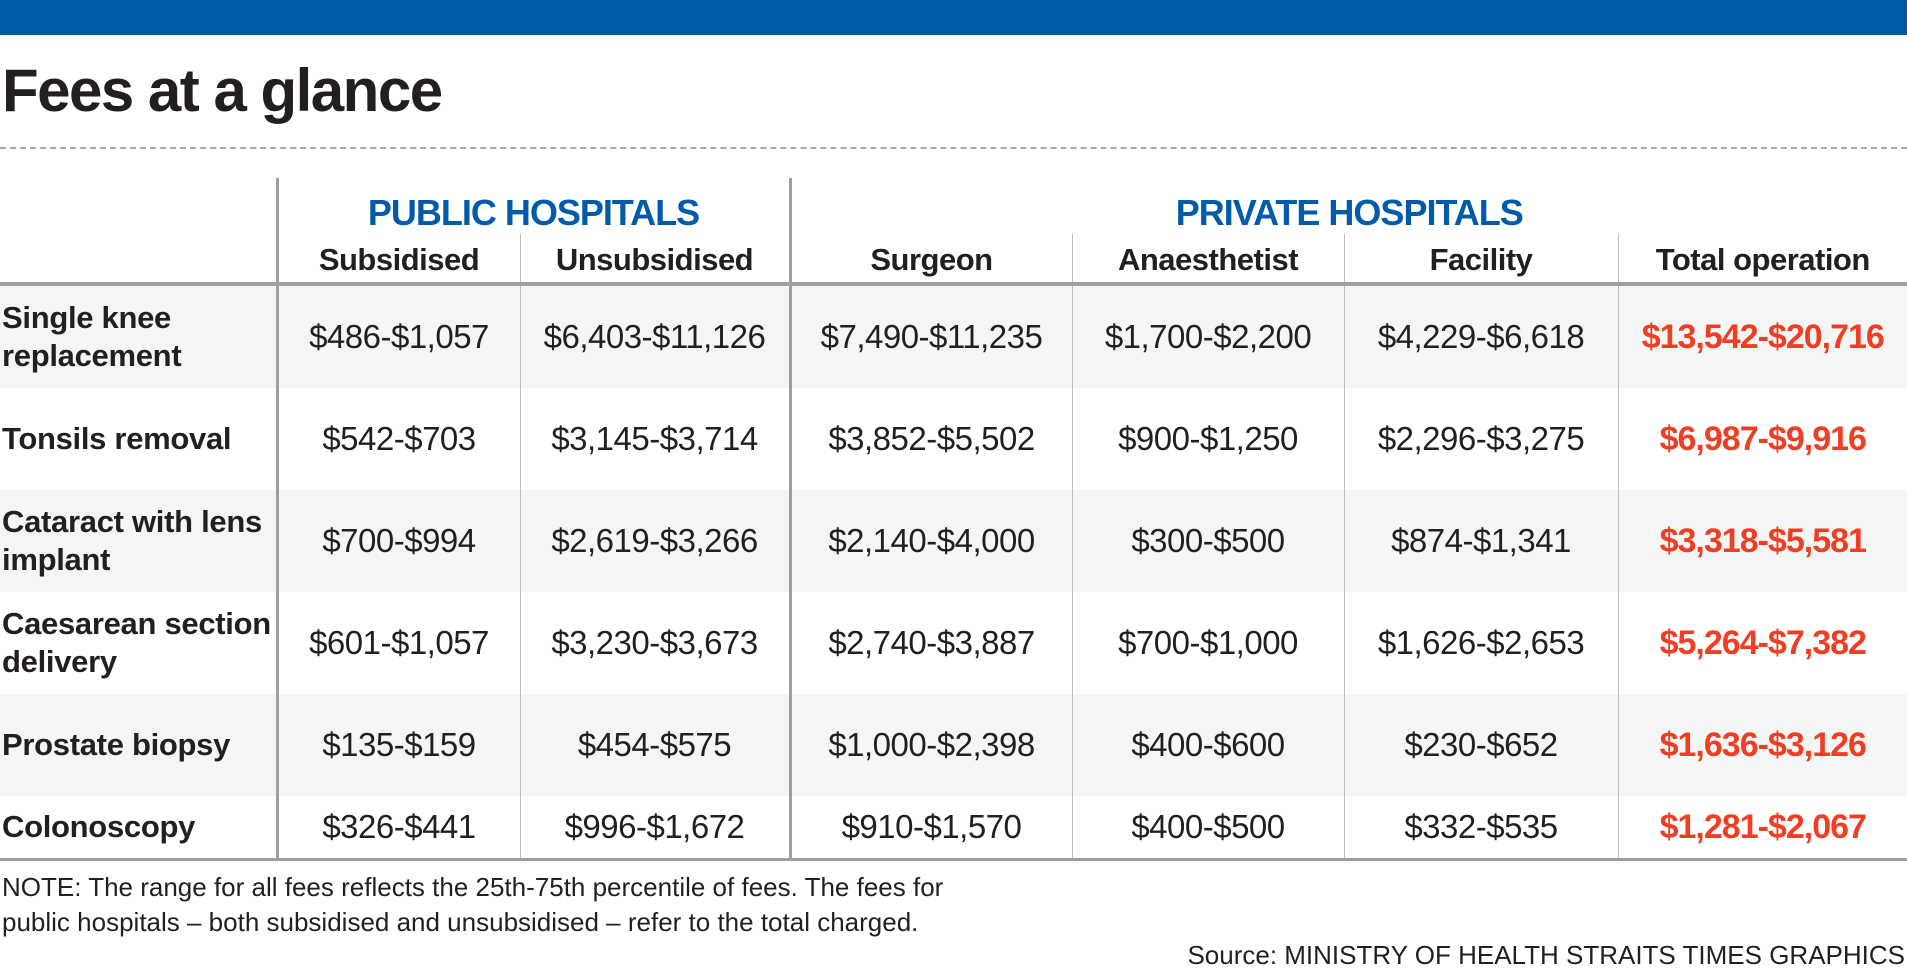 The height and width of the screenshot is (980, 1907). What do you see at coordinates (1480, 541) in the screenshot?
I see `cell-facility: $874-$1,341` at bounding box center [1480, 541].